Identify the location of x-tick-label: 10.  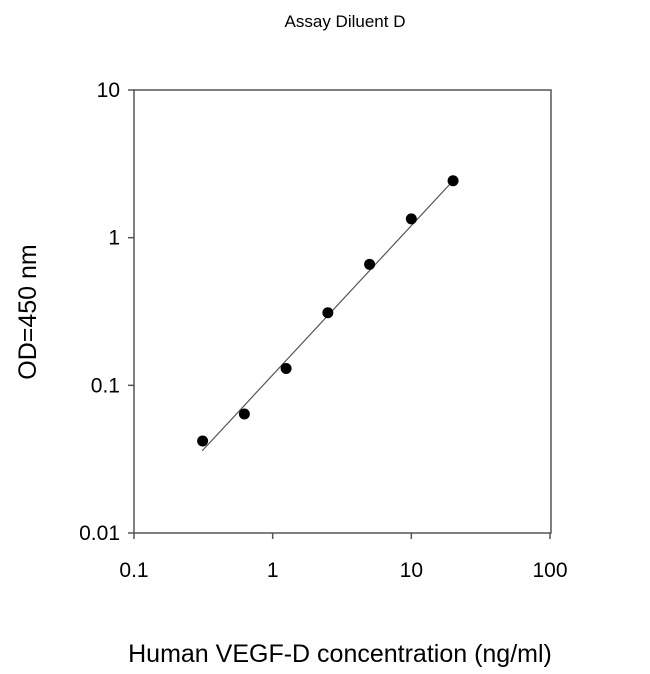
(411, 570).